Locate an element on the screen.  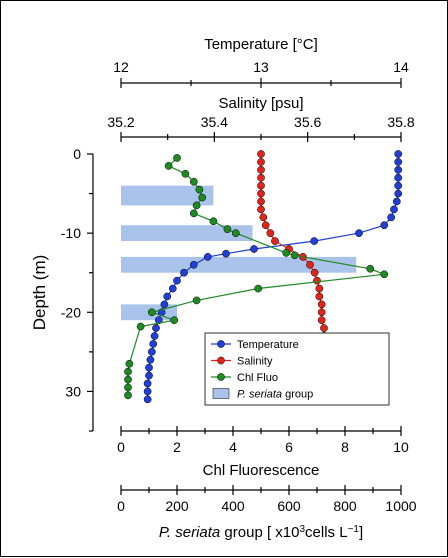
legend-label-rest: group is located at coordinates (297, 395).